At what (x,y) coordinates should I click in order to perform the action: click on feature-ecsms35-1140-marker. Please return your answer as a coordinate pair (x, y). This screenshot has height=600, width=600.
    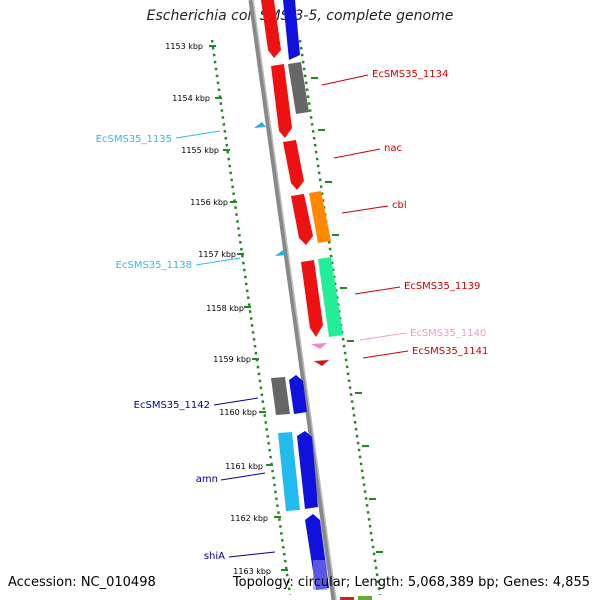
    Looking at the image, I should click on (319, 346).